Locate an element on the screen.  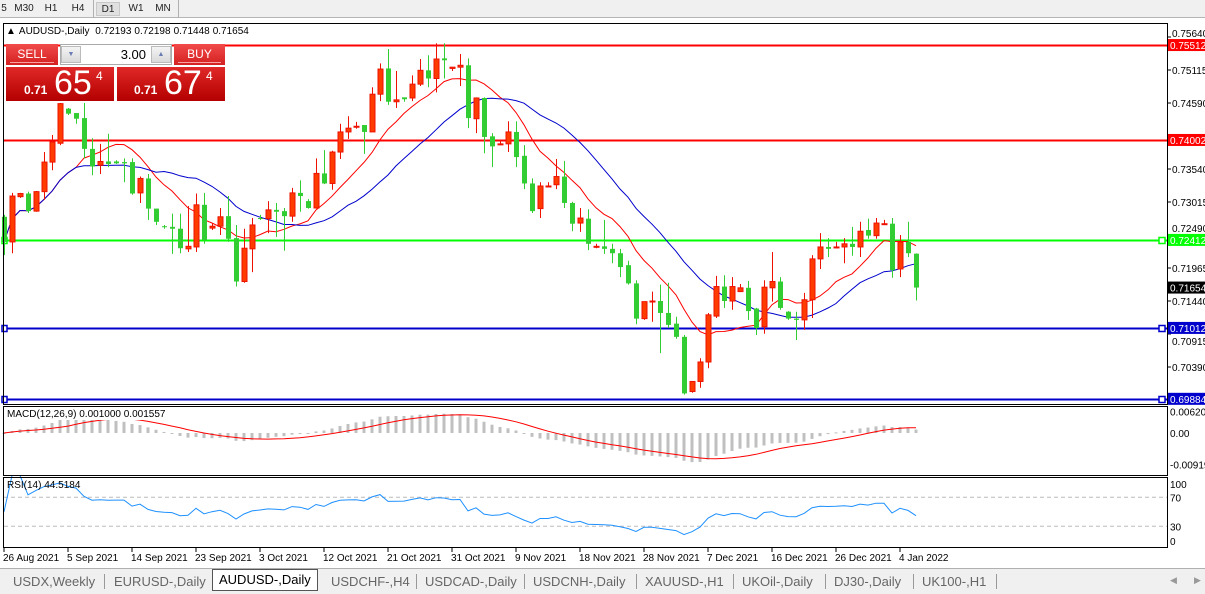
buy-button: BUY is located at coordinates (199, 54).